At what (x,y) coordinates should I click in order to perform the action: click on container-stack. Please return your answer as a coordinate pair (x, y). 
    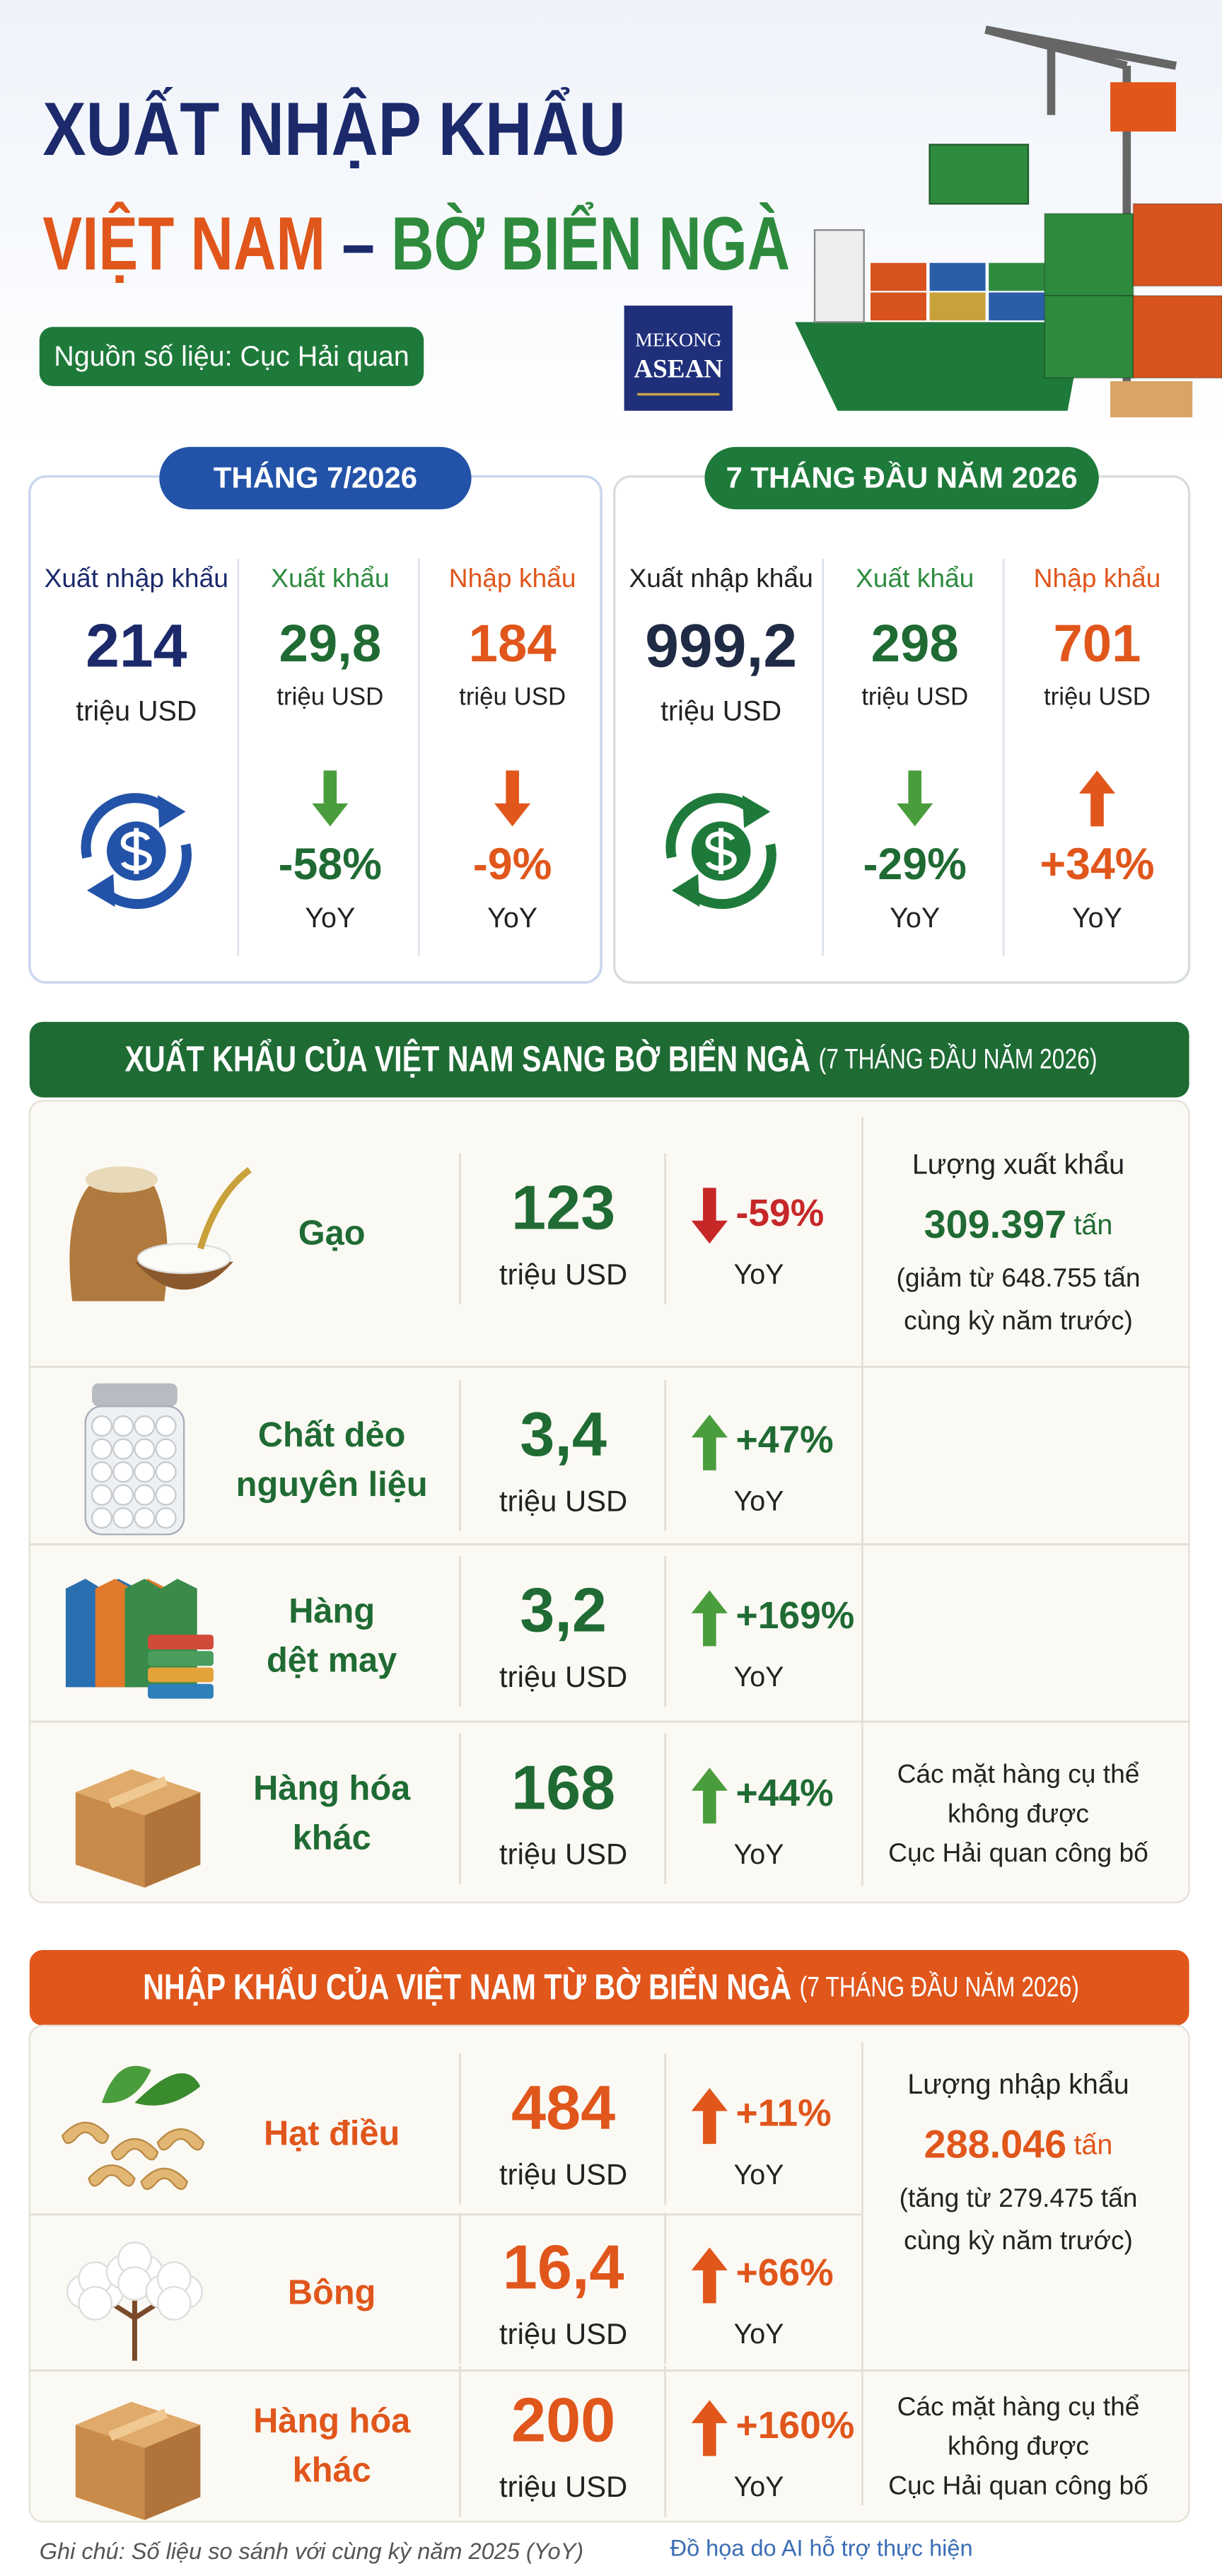
    Looking at the image, I should click on (1089, 336).